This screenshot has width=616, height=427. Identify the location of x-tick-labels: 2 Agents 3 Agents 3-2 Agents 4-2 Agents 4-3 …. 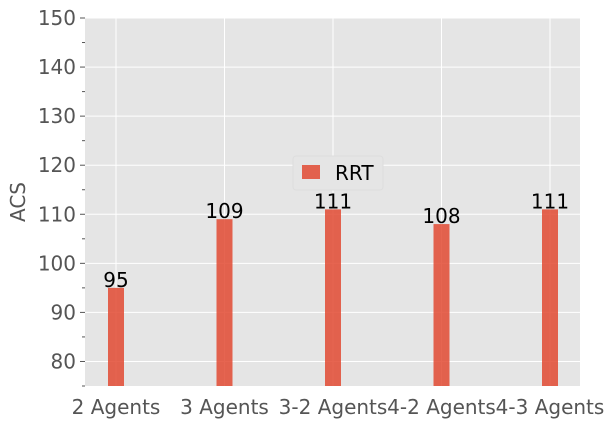
(338, 407).